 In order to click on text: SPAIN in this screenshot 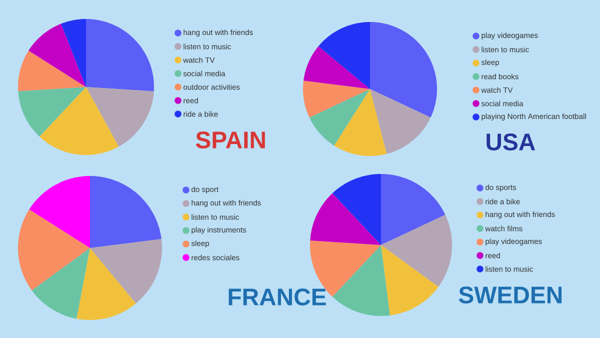, I will do `click(230, 140)`.